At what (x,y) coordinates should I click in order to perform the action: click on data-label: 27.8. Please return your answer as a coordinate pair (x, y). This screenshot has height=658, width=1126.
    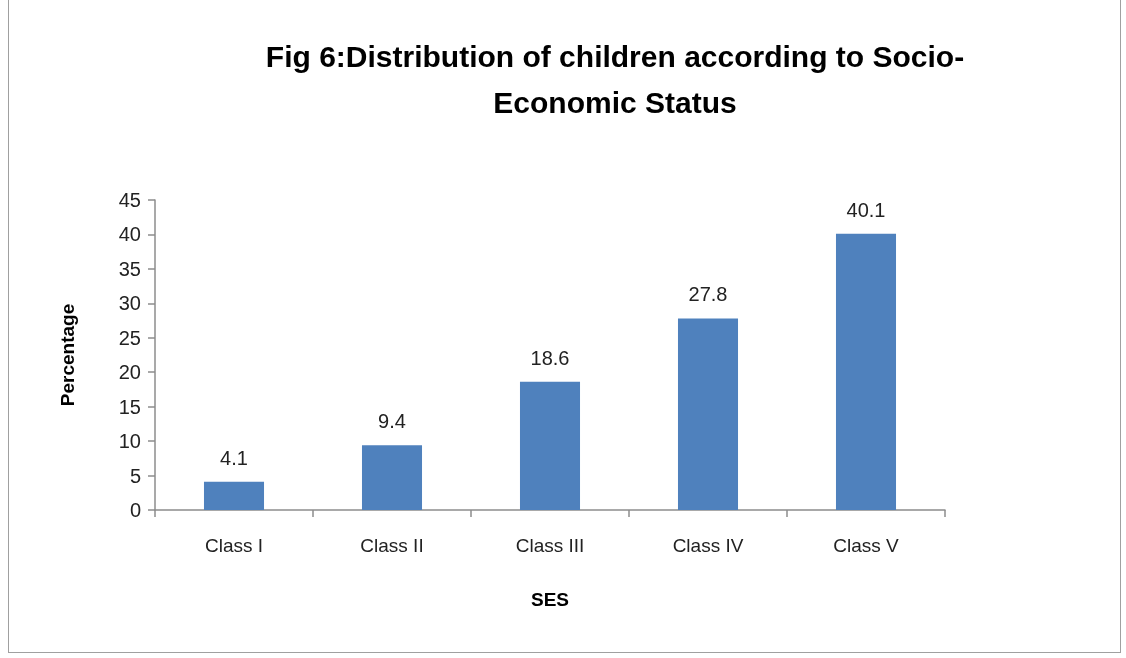
    Looking at the image, I should click on (708, 294).